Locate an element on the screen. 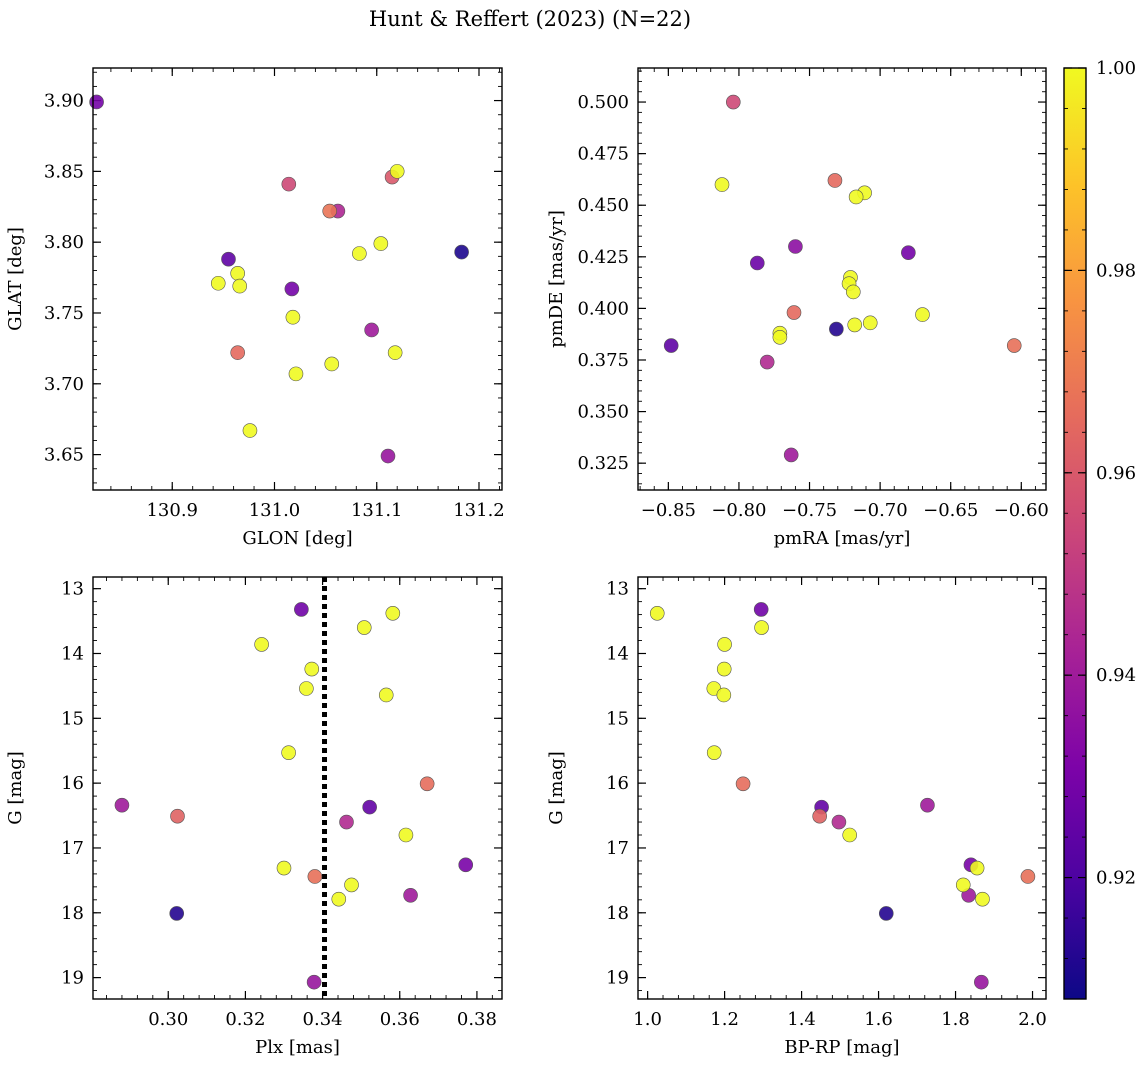  y-axis-label: pmDE [mas/yr] is located at coordinates (556, 279).